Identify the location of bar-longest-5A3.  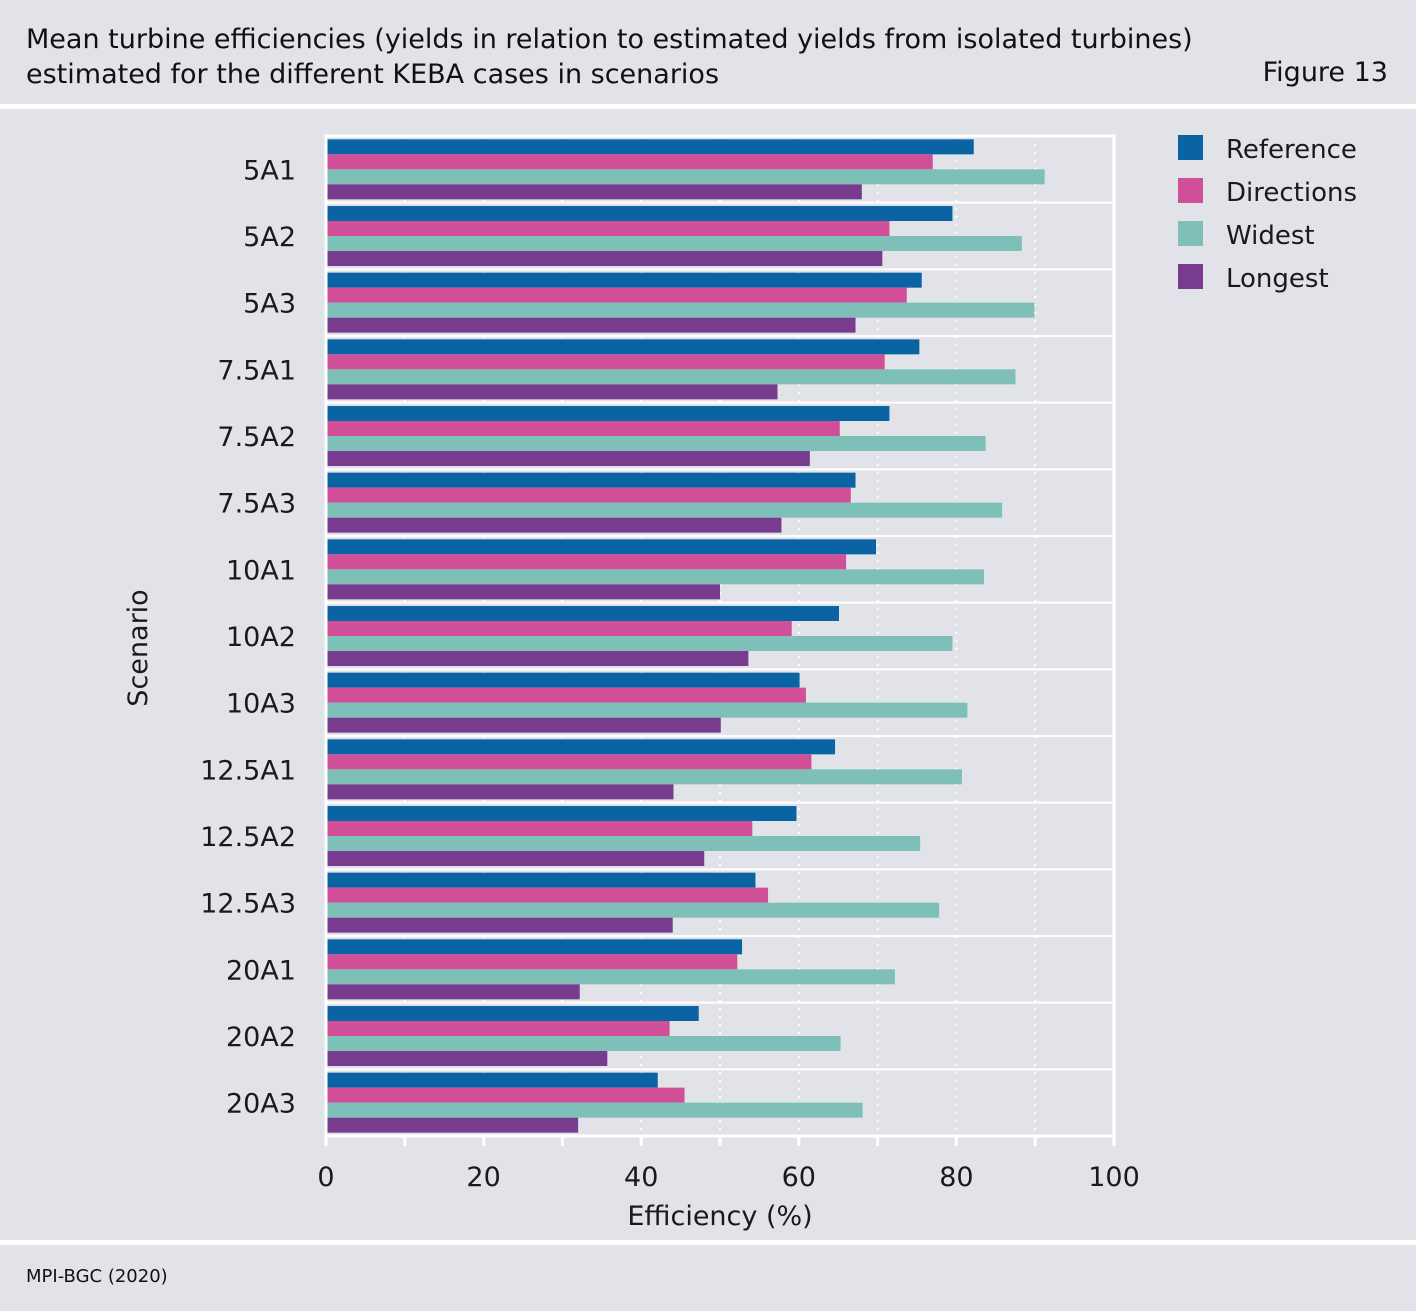
(591, 325).